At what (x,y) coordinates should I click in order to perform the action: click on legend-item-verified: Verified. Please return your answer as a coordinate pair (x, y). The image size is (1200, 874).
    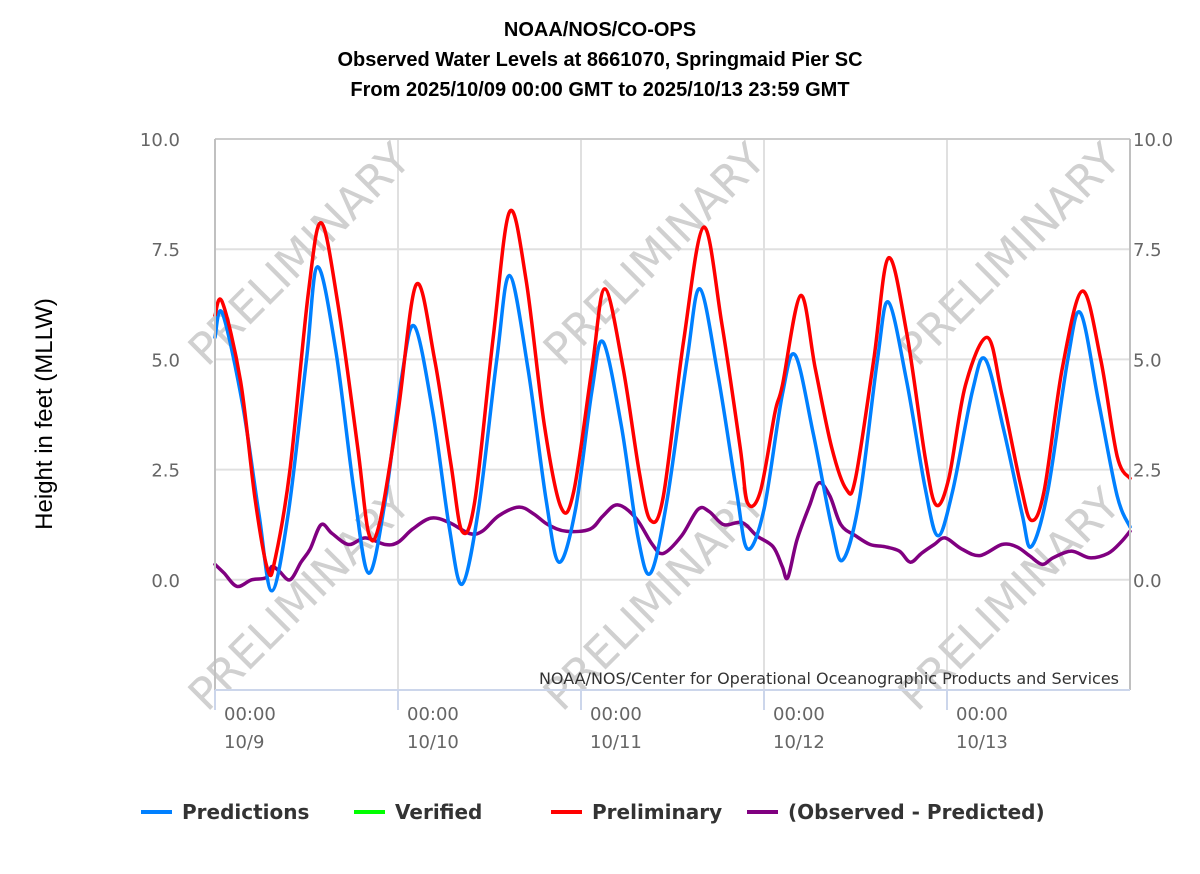
    Looking at the image, I should click on (418, 812).